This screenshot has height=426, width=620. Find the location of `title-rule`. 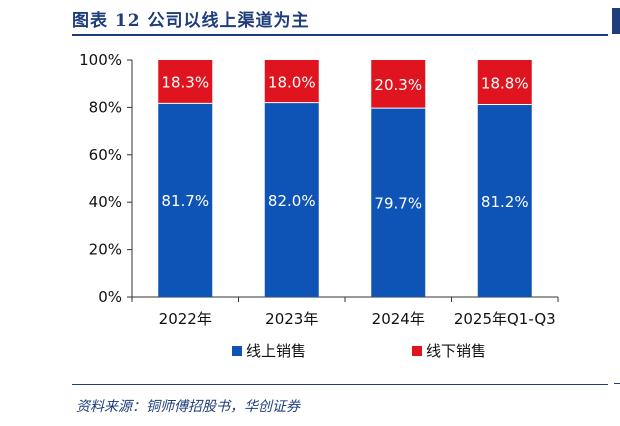

title-rule is located at coordinates (340, 35).